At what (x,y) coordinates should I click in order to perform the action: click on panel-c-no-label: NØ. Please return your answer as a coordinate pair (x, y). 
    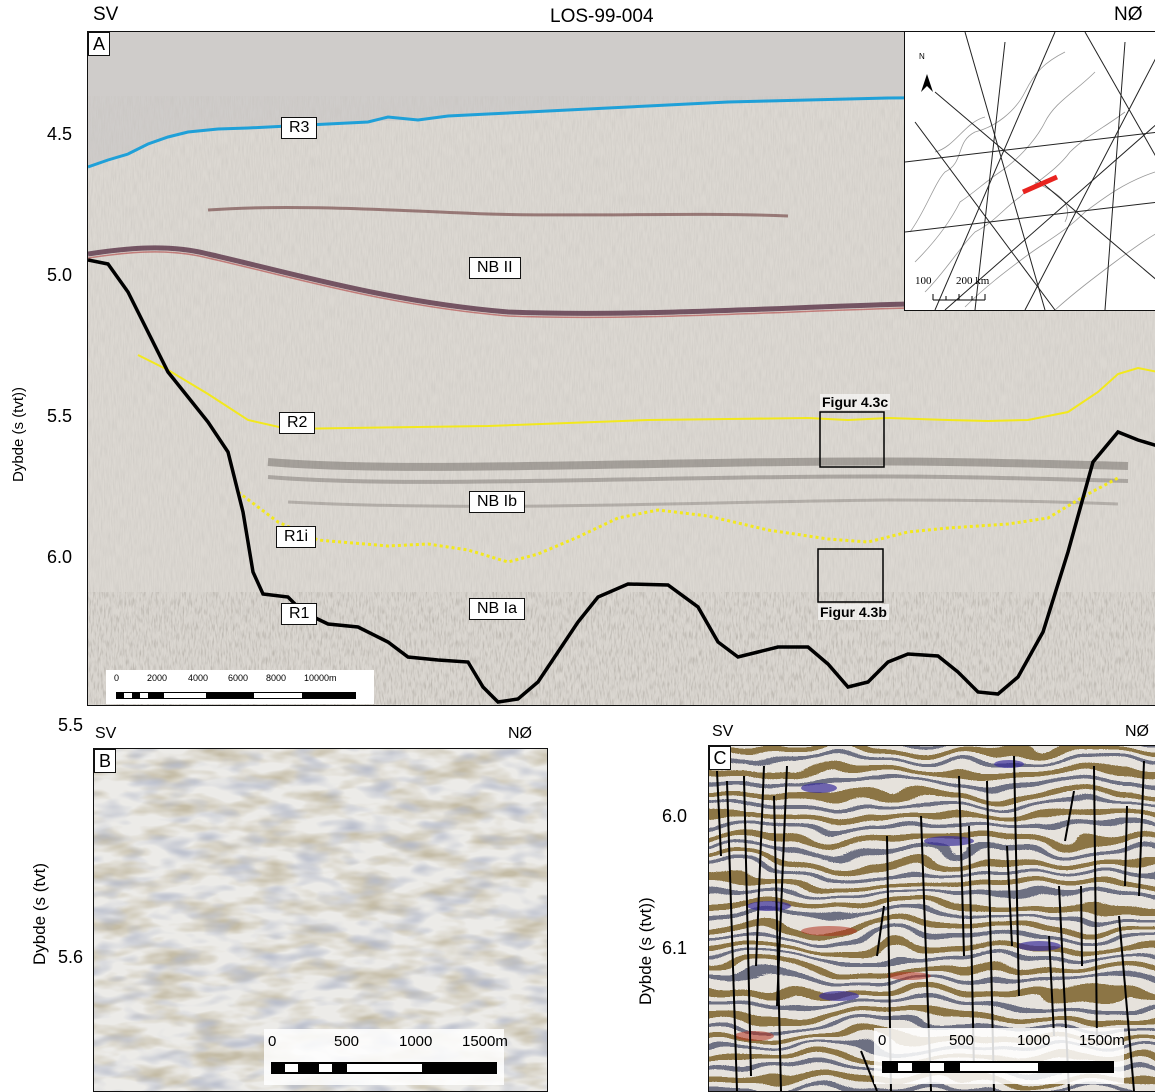
    Looking at the image, I should click on (1137, 731).